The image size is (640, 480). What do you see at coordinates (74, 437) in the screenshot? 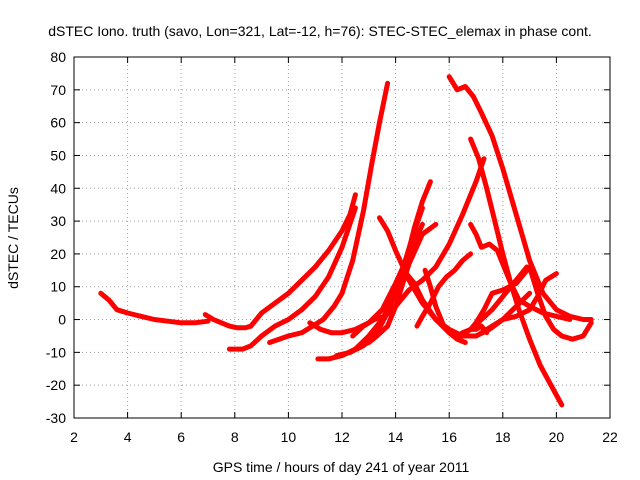
I see `x-tick-label: 2` at bounding box center [74, 437].